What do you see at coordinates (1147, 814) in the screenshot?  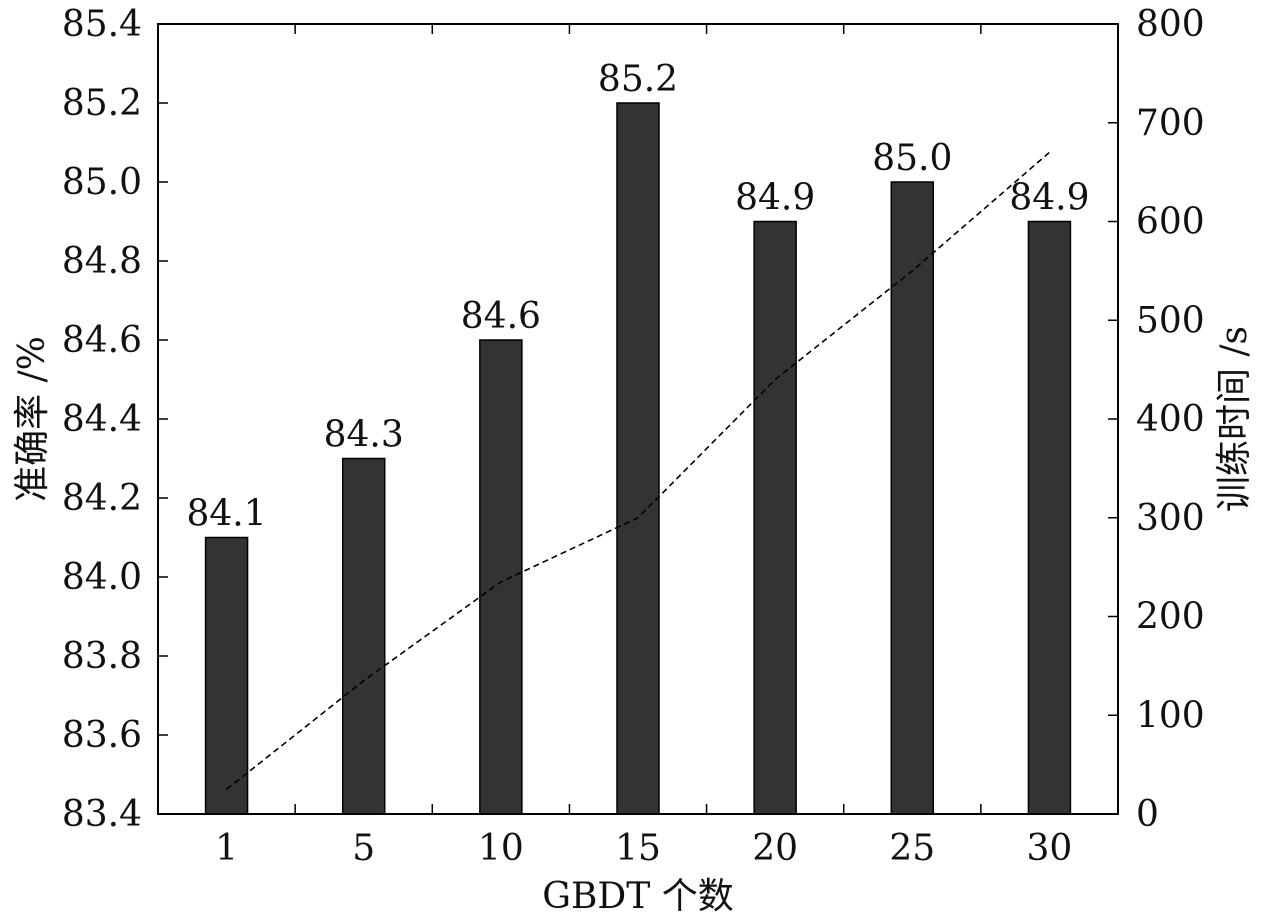 I see `y2-tick-label: 0` at bounding box center [1147, 814].